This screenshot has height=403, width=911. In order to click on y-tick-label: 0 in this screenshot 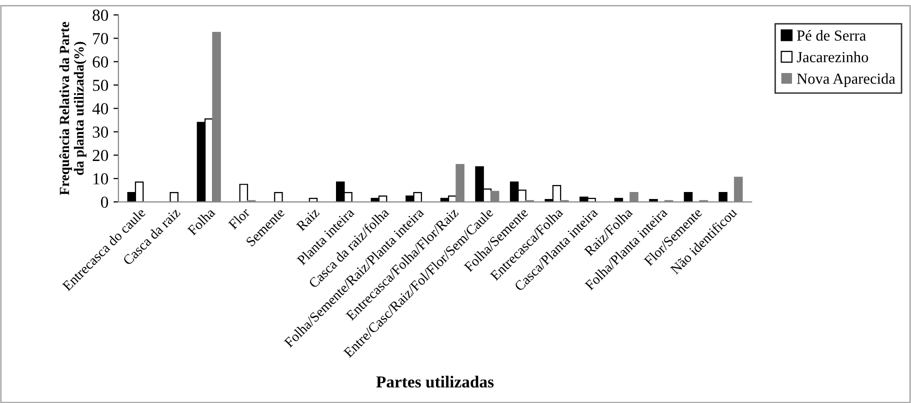, I will do `click(104, 202)`.